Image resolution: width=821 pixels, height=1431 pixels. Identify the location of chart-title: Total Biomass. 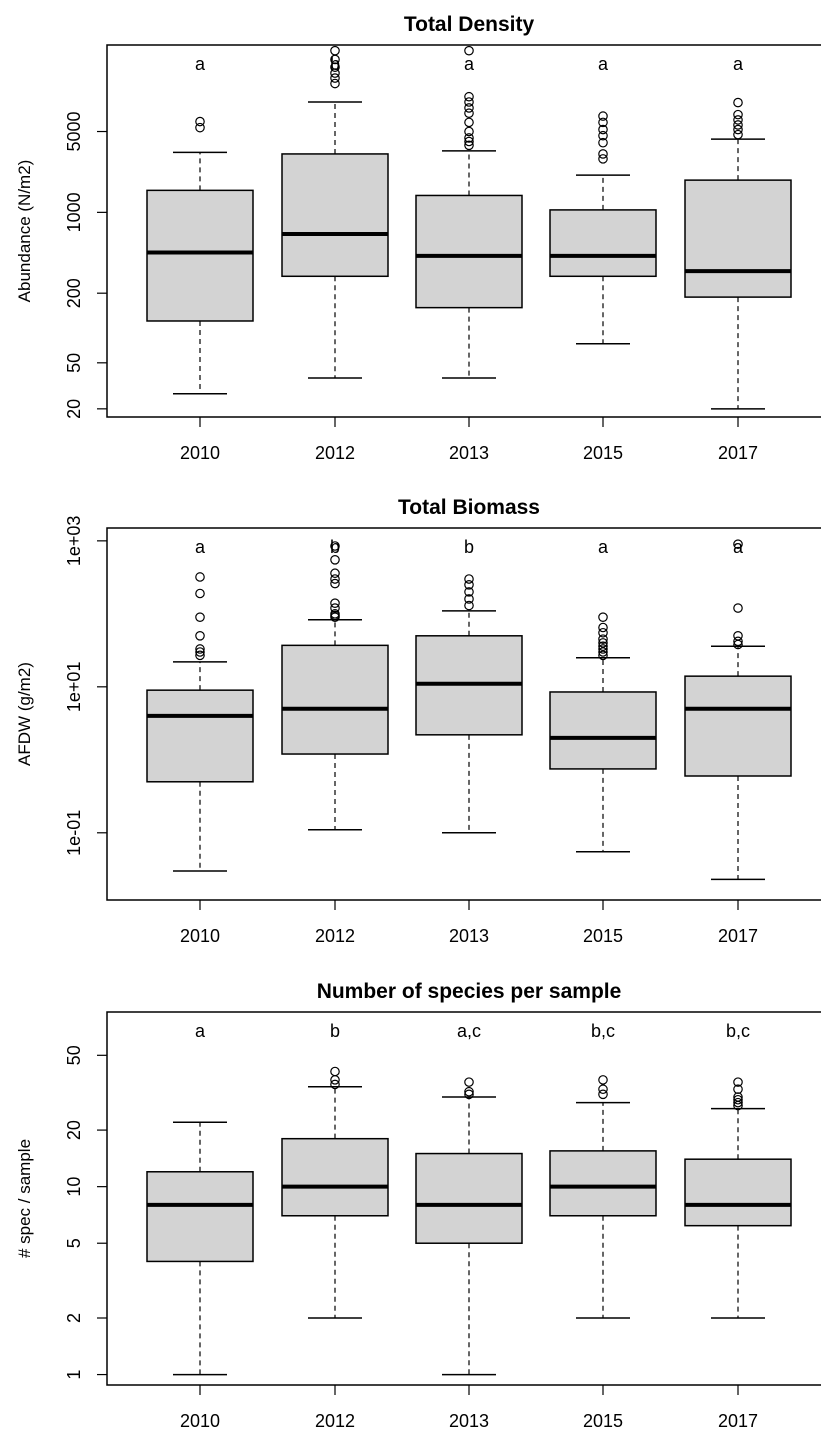
(469, 507).